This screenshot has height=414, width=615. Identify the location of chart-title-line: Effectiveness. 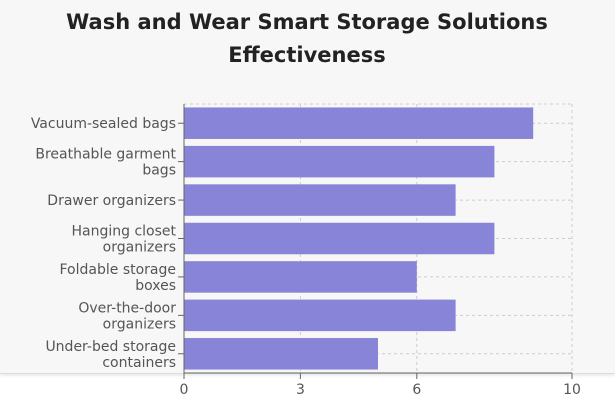
(306, 55).